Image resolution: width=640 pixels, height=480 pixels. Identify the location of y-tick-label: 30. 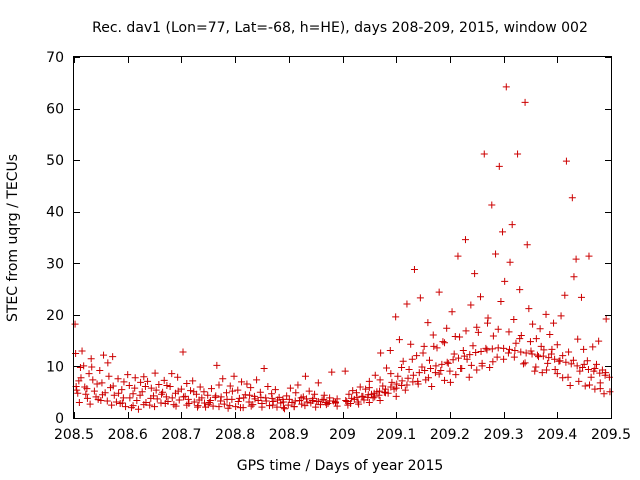
(55, 264).